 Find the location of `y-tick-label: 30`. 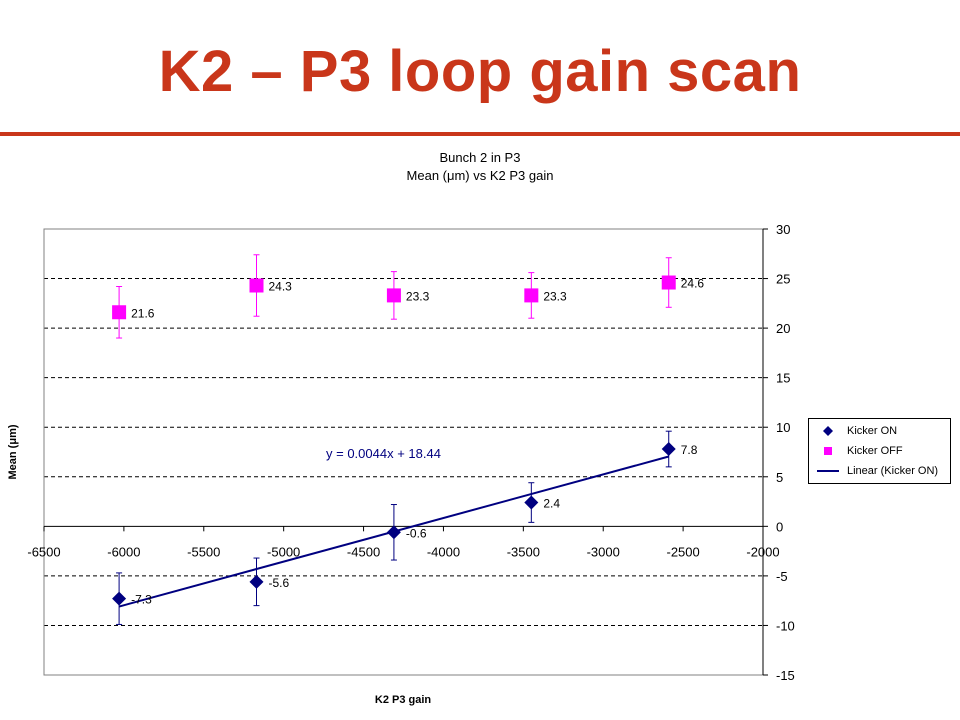

y-tick-label: 30 is located at coordinates (783, 229).